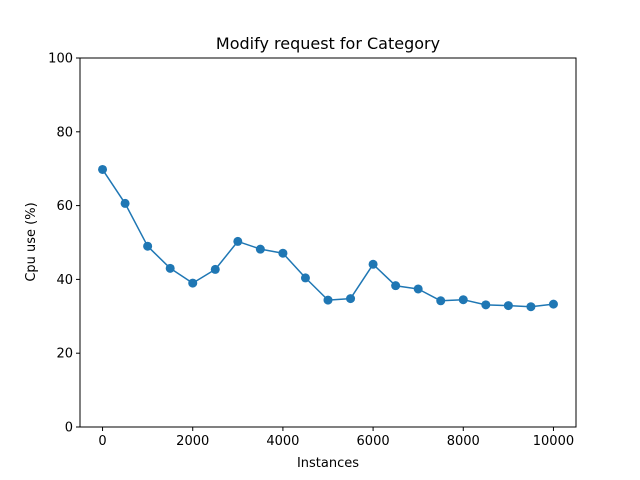  What do you see at coordinates (373, 441) in the screenshot?
I see `x-tick-label: 6000` at bounding box center [373, 441].